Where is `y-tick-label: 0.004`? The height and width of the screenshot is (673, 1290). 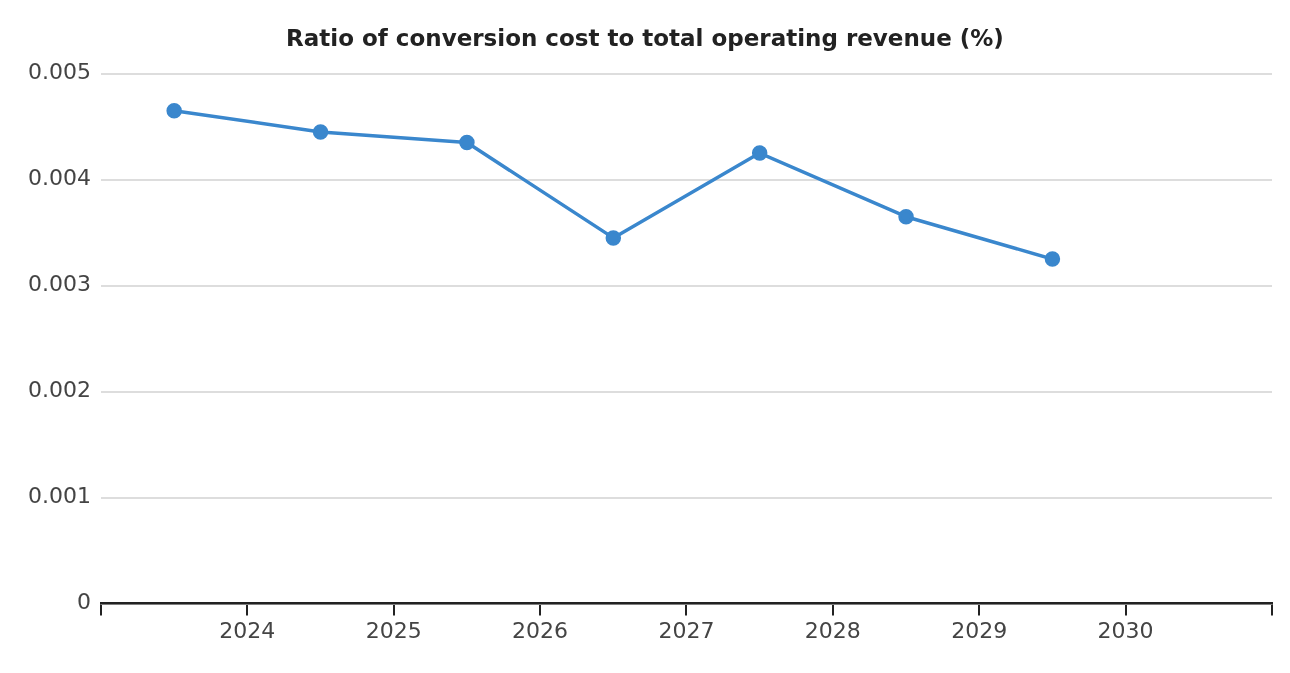
y-tick-label: 0.004 is located at coordinates (59, 178).